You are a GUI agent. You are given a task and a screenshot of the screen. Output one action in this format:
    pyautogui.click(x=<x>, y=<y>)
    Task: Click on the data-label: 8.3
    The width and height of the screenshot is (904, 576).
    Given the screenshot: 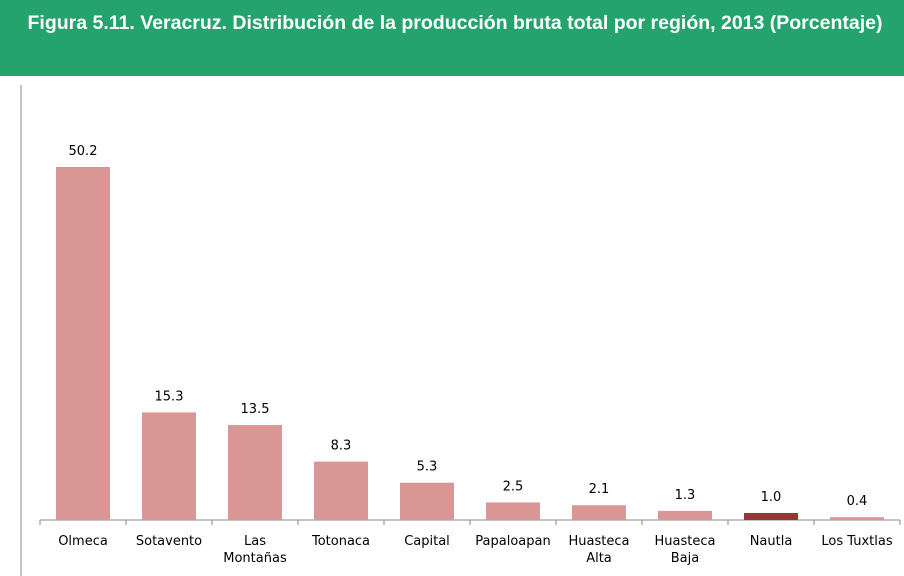 What is the action you would take?
    pyautogui.click(x=341, y=446)
    